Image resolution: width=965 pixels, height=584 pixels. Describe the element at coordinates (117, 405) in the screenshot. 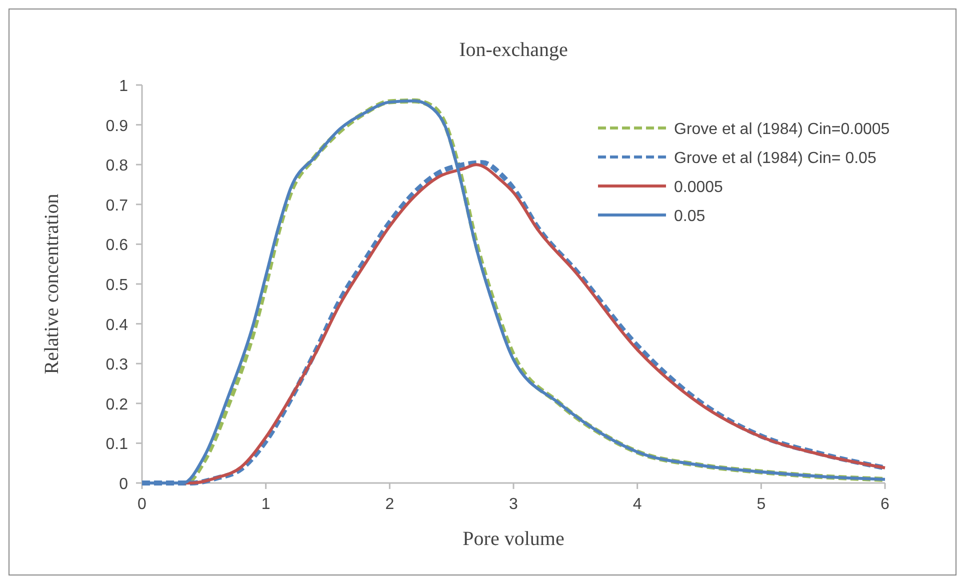

I see `y-tick-label: 0.2` at that location.